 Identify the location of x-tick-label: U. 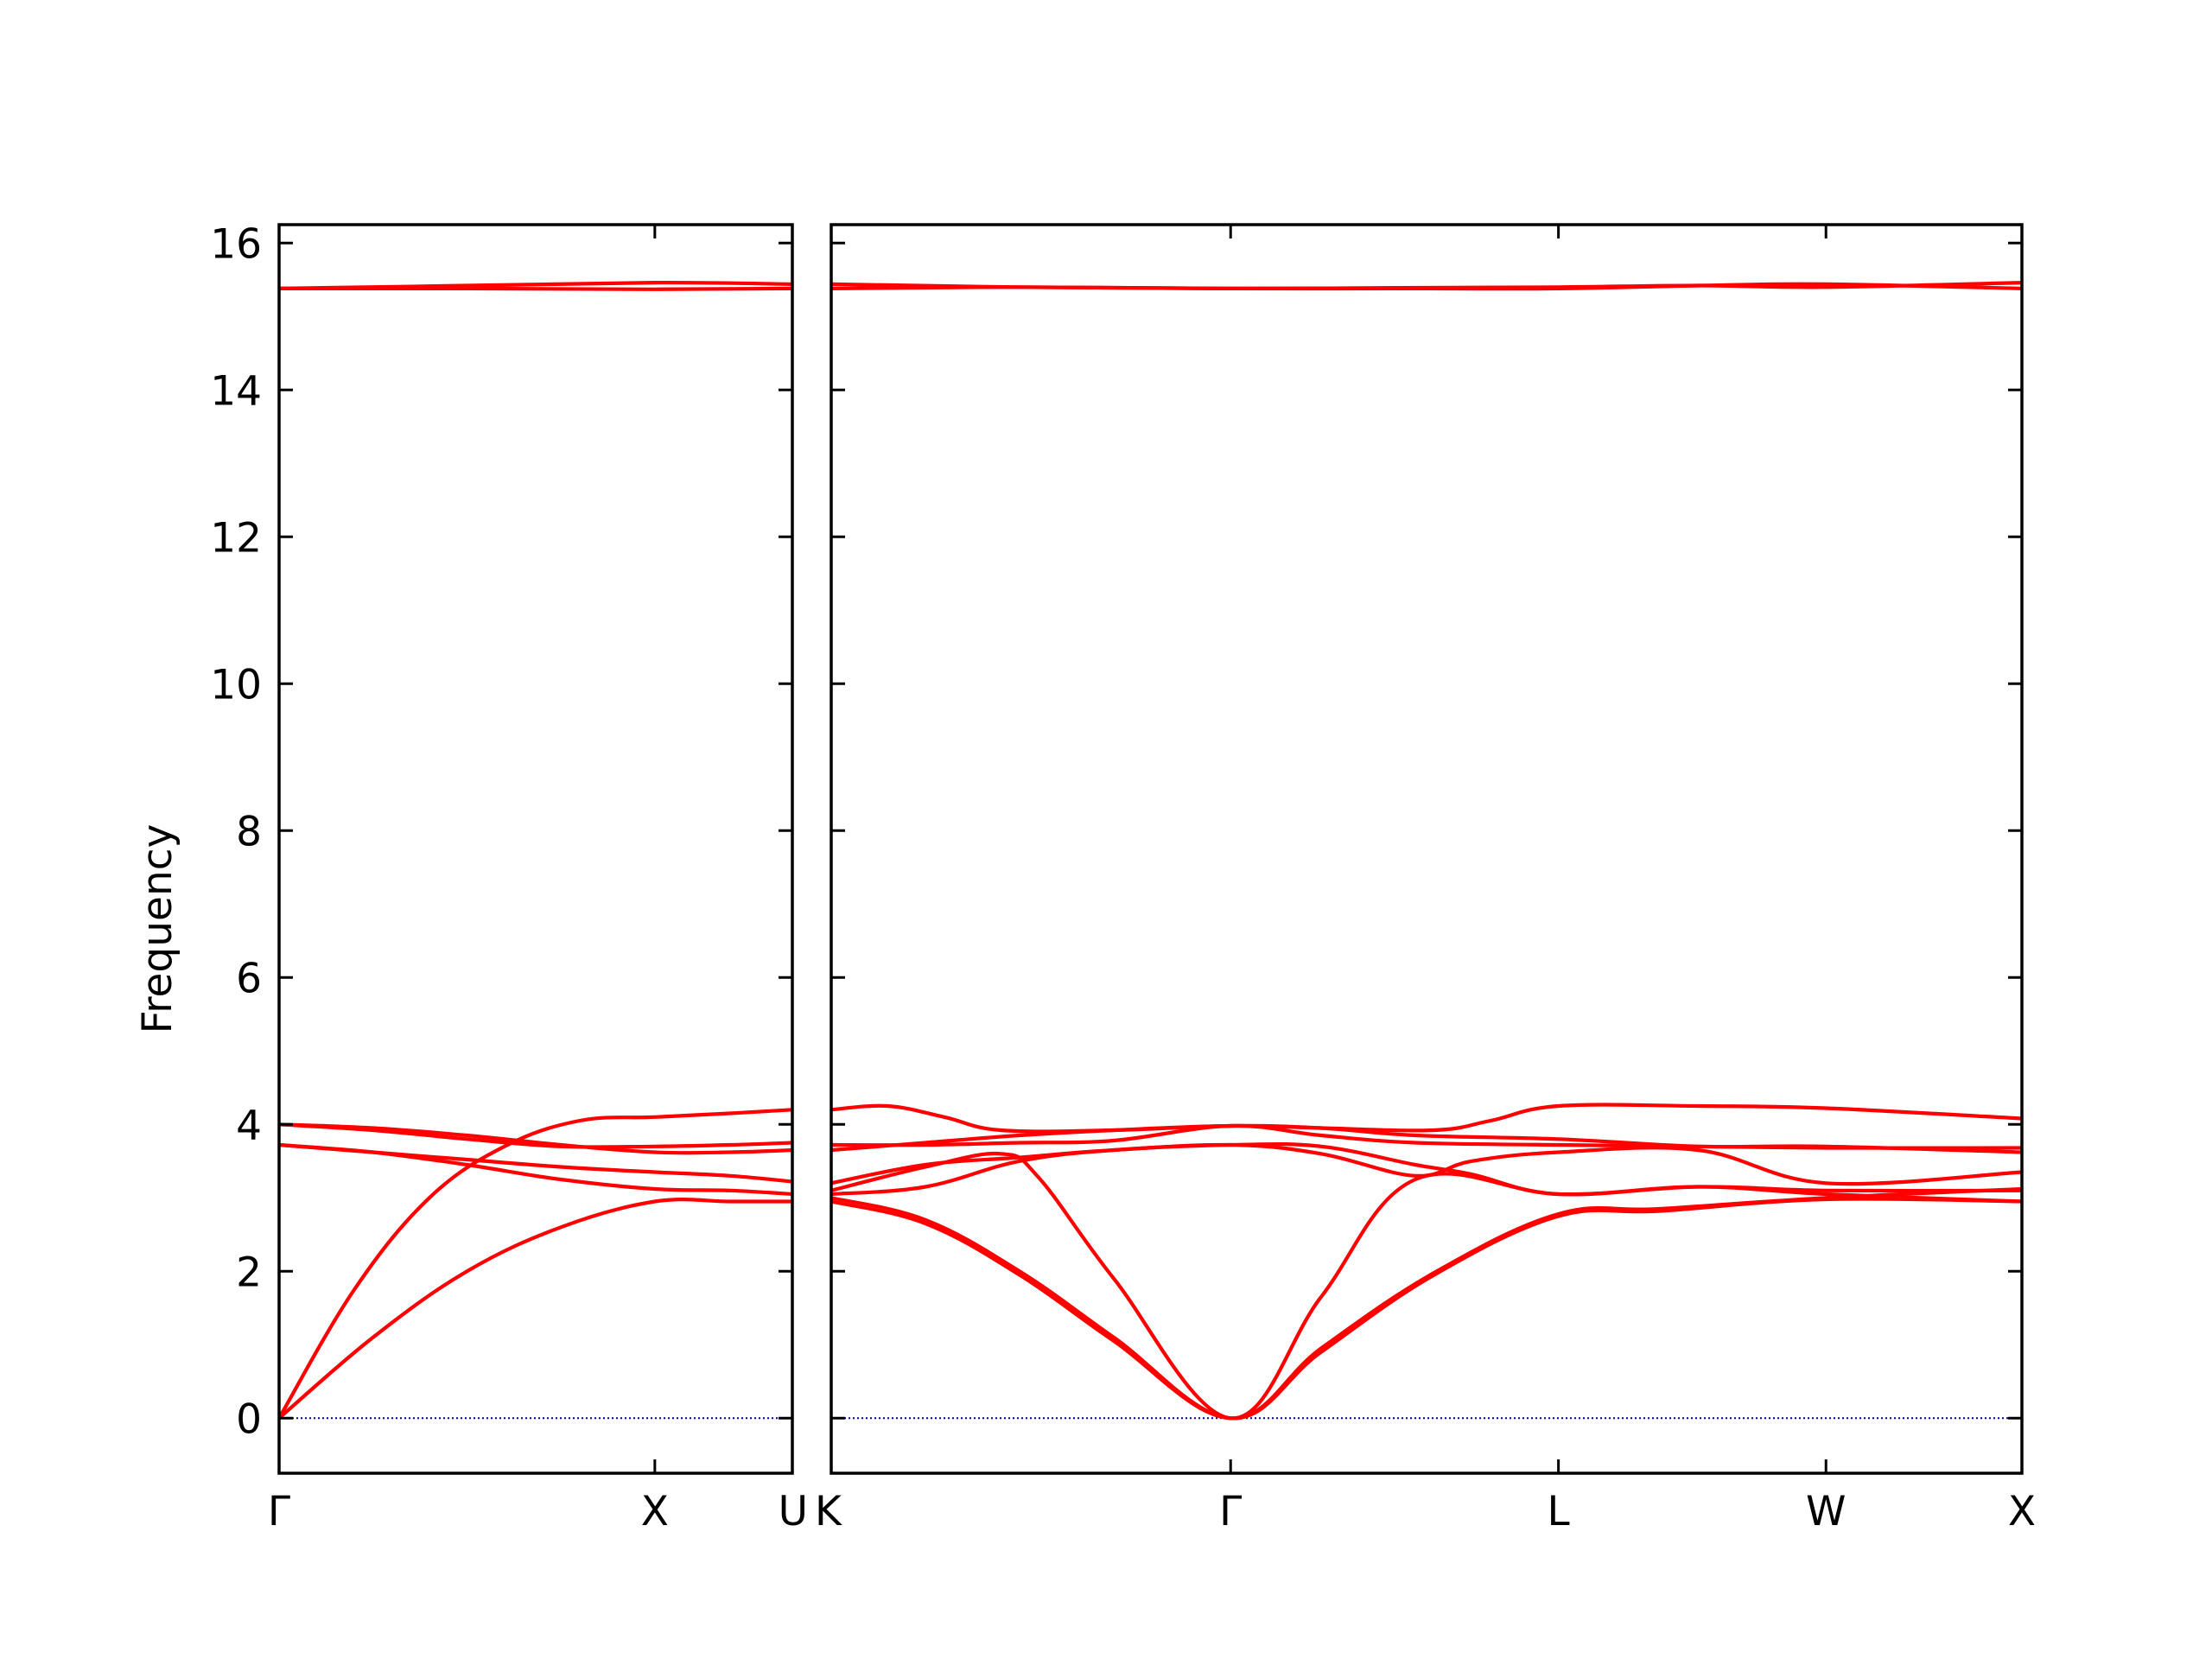
(793, 1511).